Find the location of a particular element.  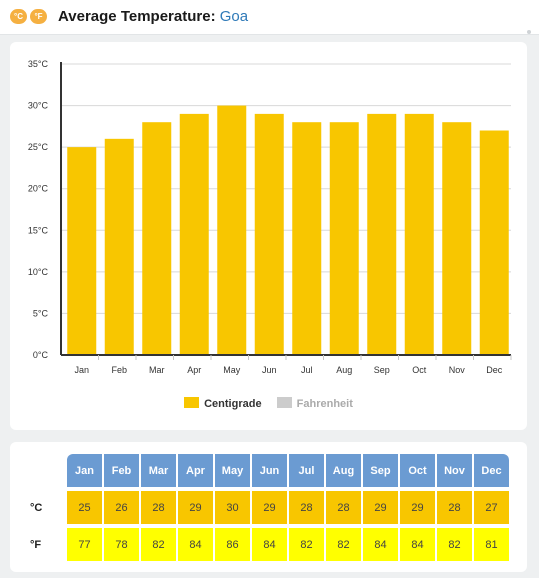

table-row-celsius: °C 25 26 28 29 30 29 28 28 29 29 28 27 is located at coordinates (269, 507).